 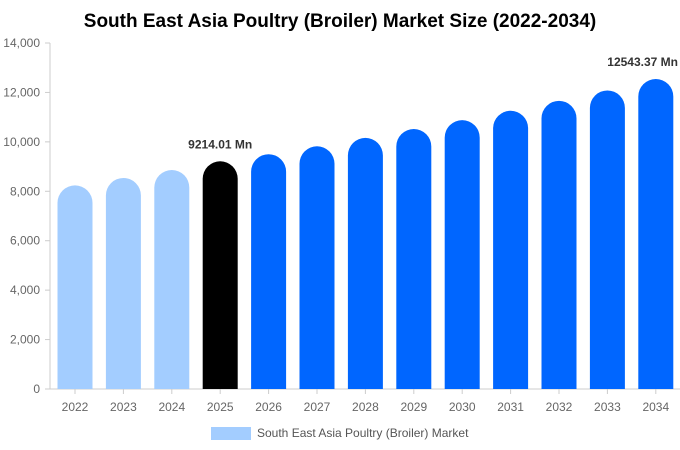 What do you see at coordinates (220, 144) in the screenshot?
I see `data-label-2025: 9214.01 Mn` at bounding box center [220, 144].